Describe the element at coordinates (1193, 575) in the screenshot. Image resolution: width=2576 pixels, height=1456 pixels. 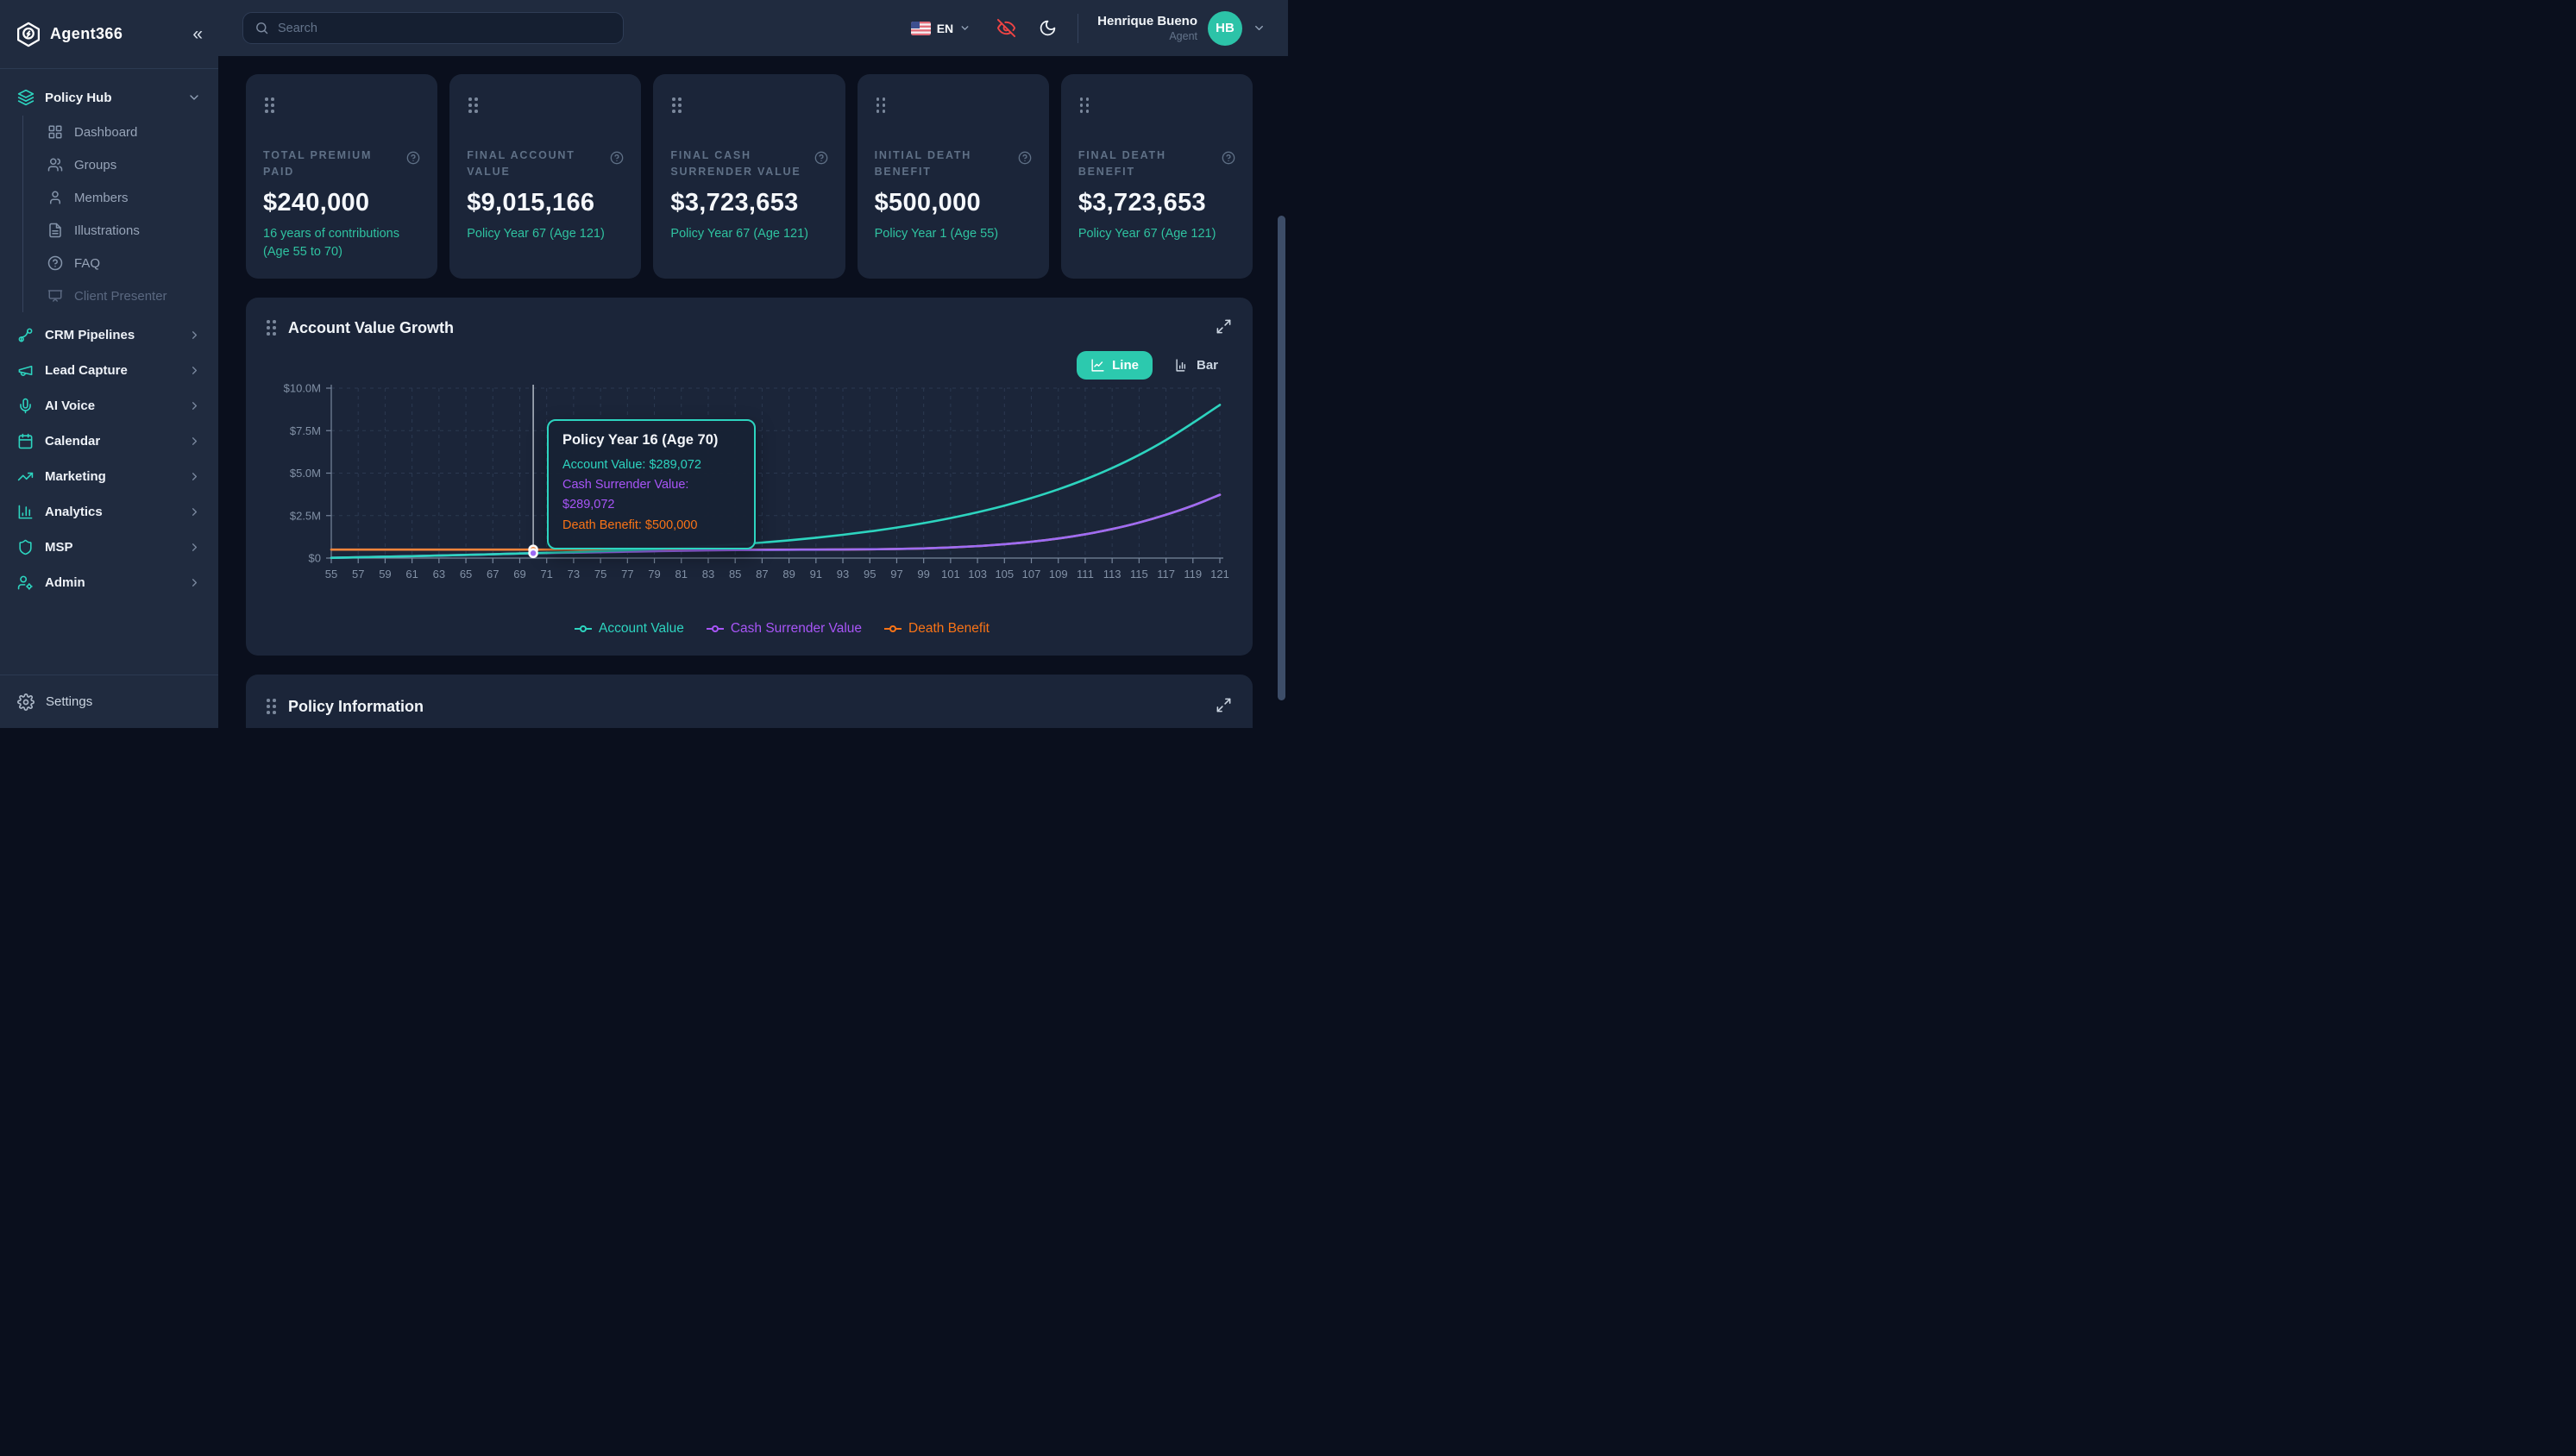
I see `svg-text: 119` at that location.